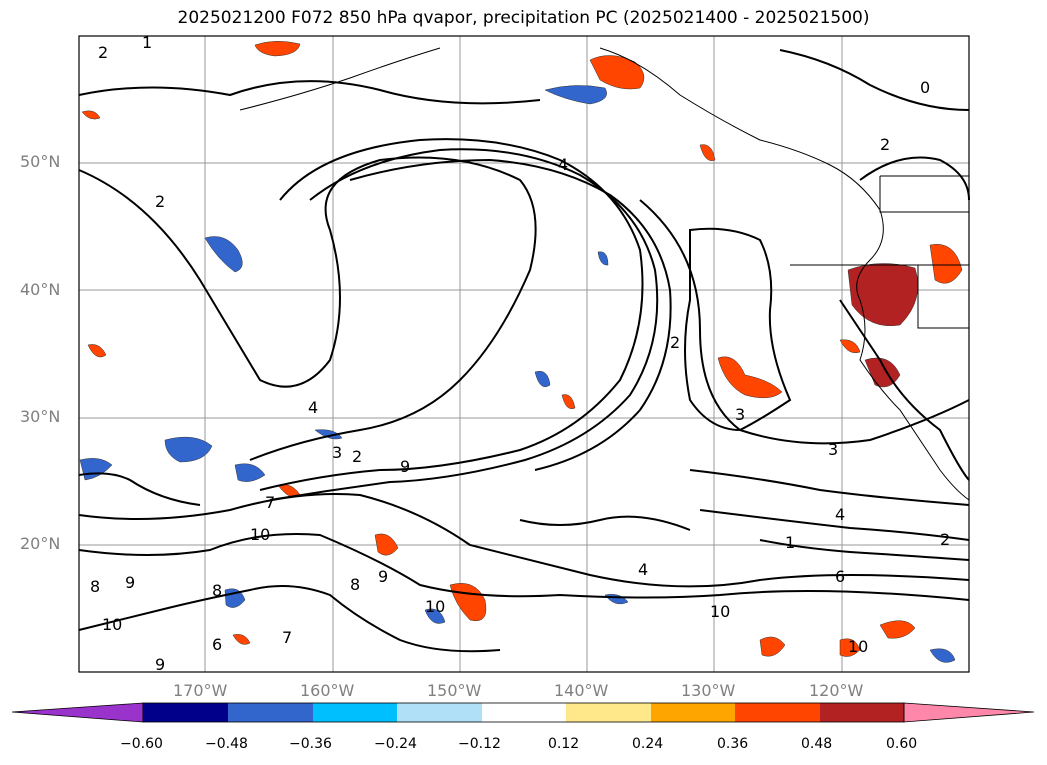 The height and width of the screenshot is (765, 1047). Describe the element at coordinates (708, 690) in the screenshot. I see `lon-label: 130°W` at that location.